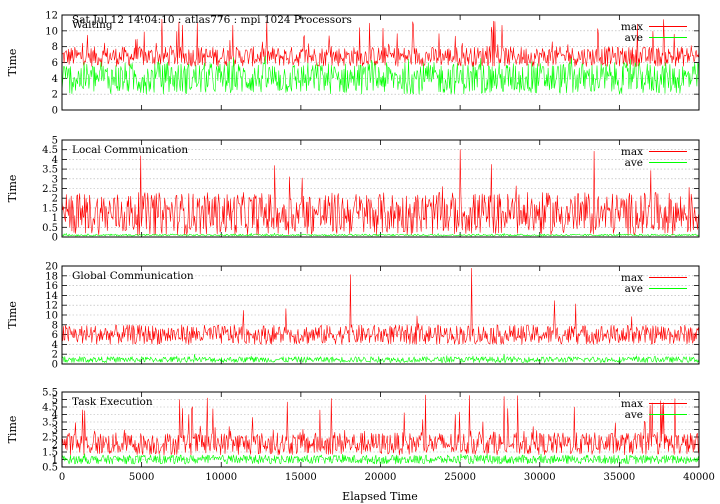  Describe the element at coordinates (460, 477) in the screenshot. I see `x-tick-label: 25000` at that location.